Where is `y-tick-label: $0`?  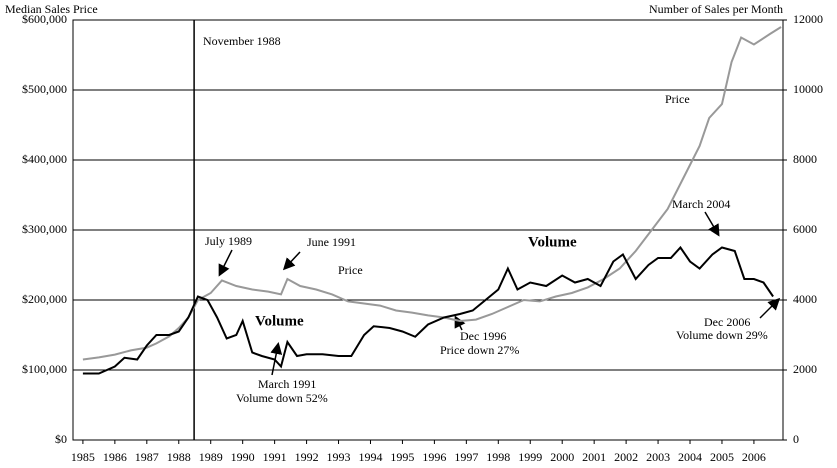
y-tick-label: $0 is located at coordinates (61, 439).